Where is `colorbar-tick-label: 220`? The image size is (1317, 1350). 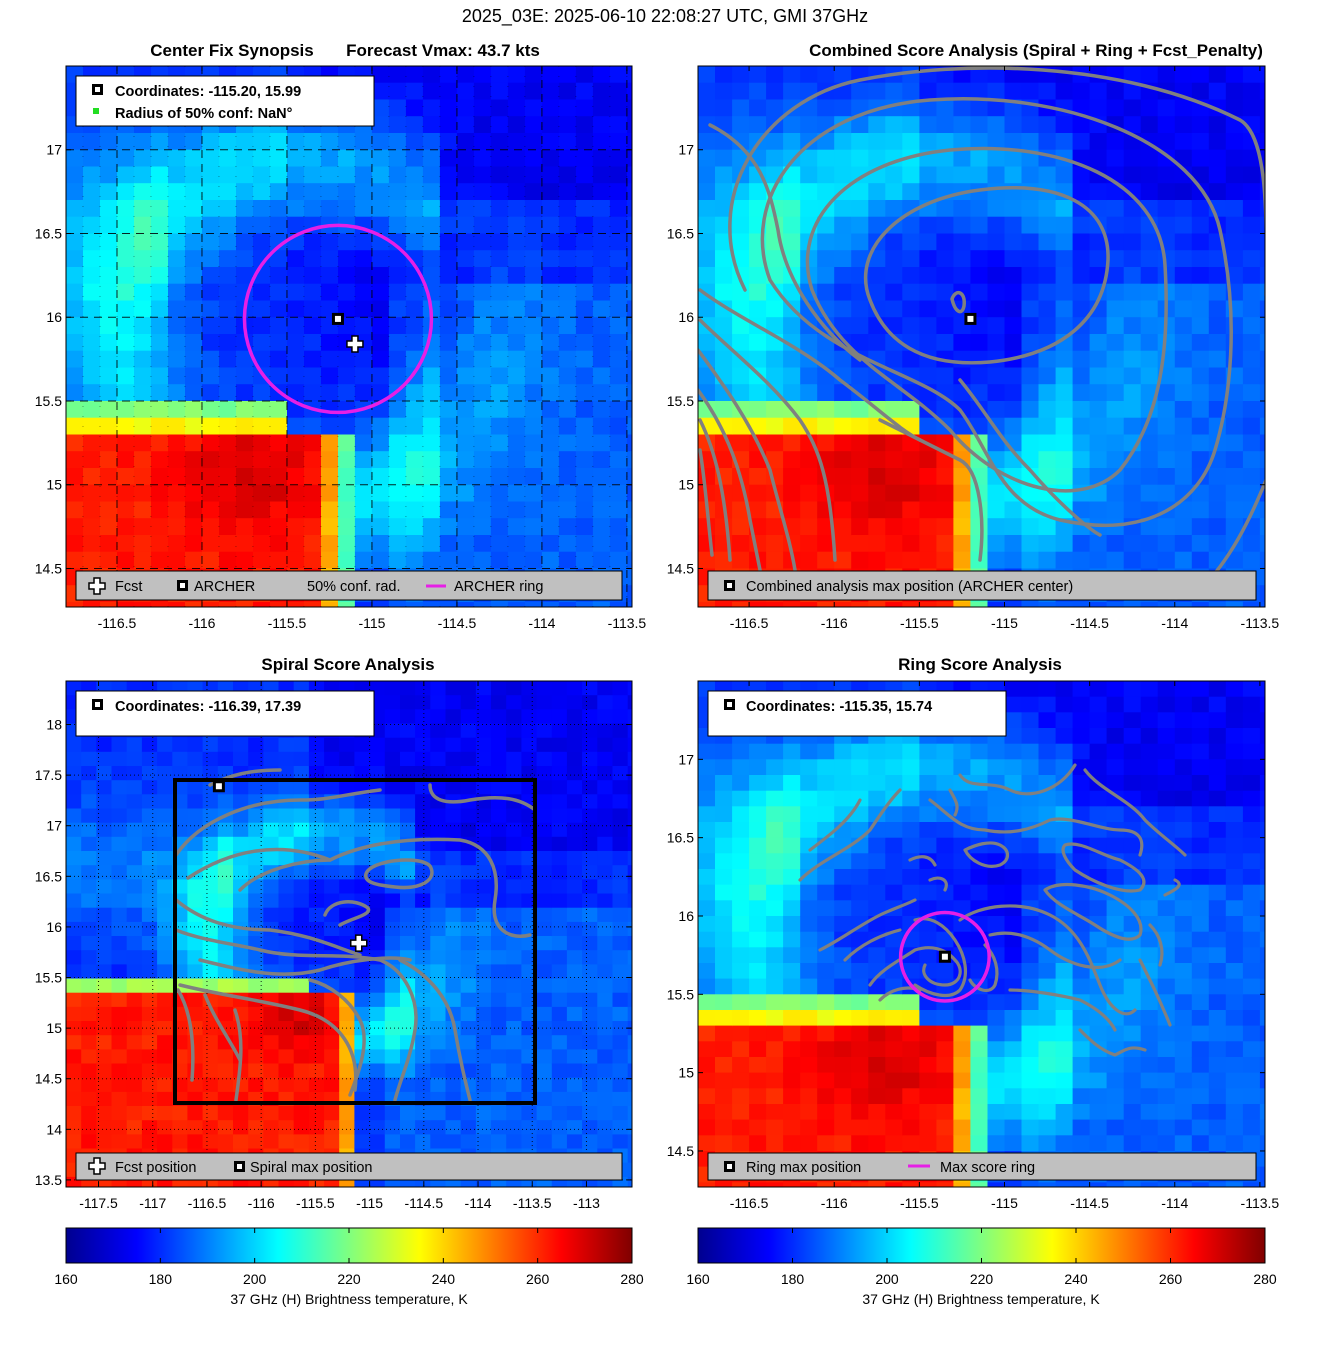 colorbar-tick-label: 220 is located at coordinates (982, 1279).